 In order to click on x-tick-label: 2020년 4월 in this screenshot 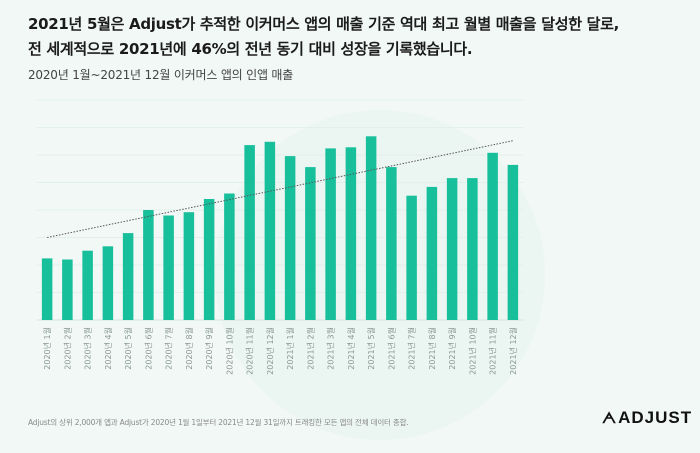, I will do `click(108, 348)`.